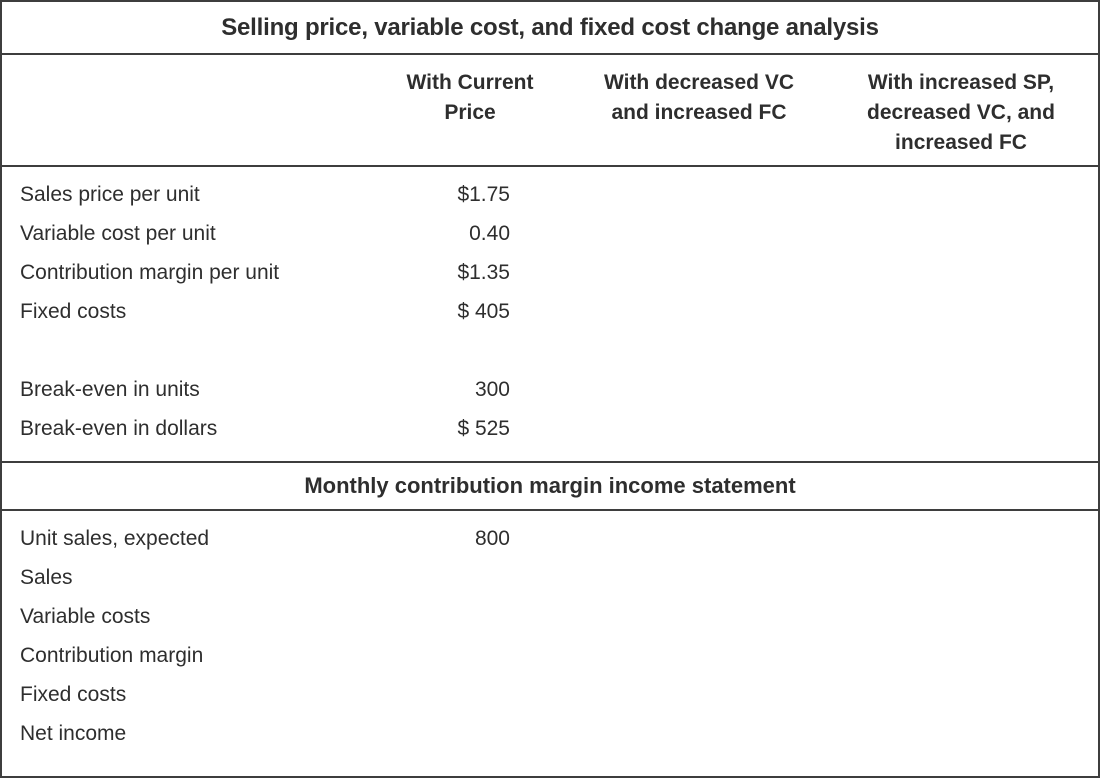 The height and width of the screenshot is (778, 1100). Describe the element at coordinates (483, 194) in the screenshot. I see `value-with-current-price: $1.75` at that location.